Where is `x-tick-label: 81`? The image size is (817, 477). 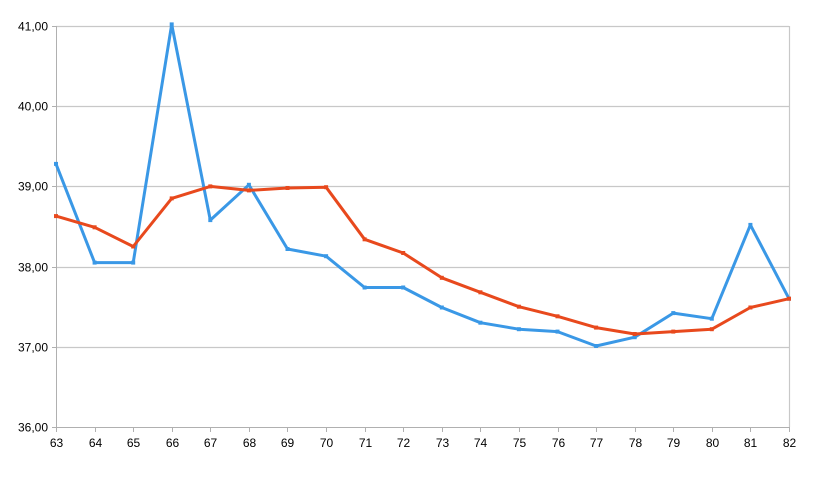
x-tick-label: 81 is located at coordinates (751, 443).